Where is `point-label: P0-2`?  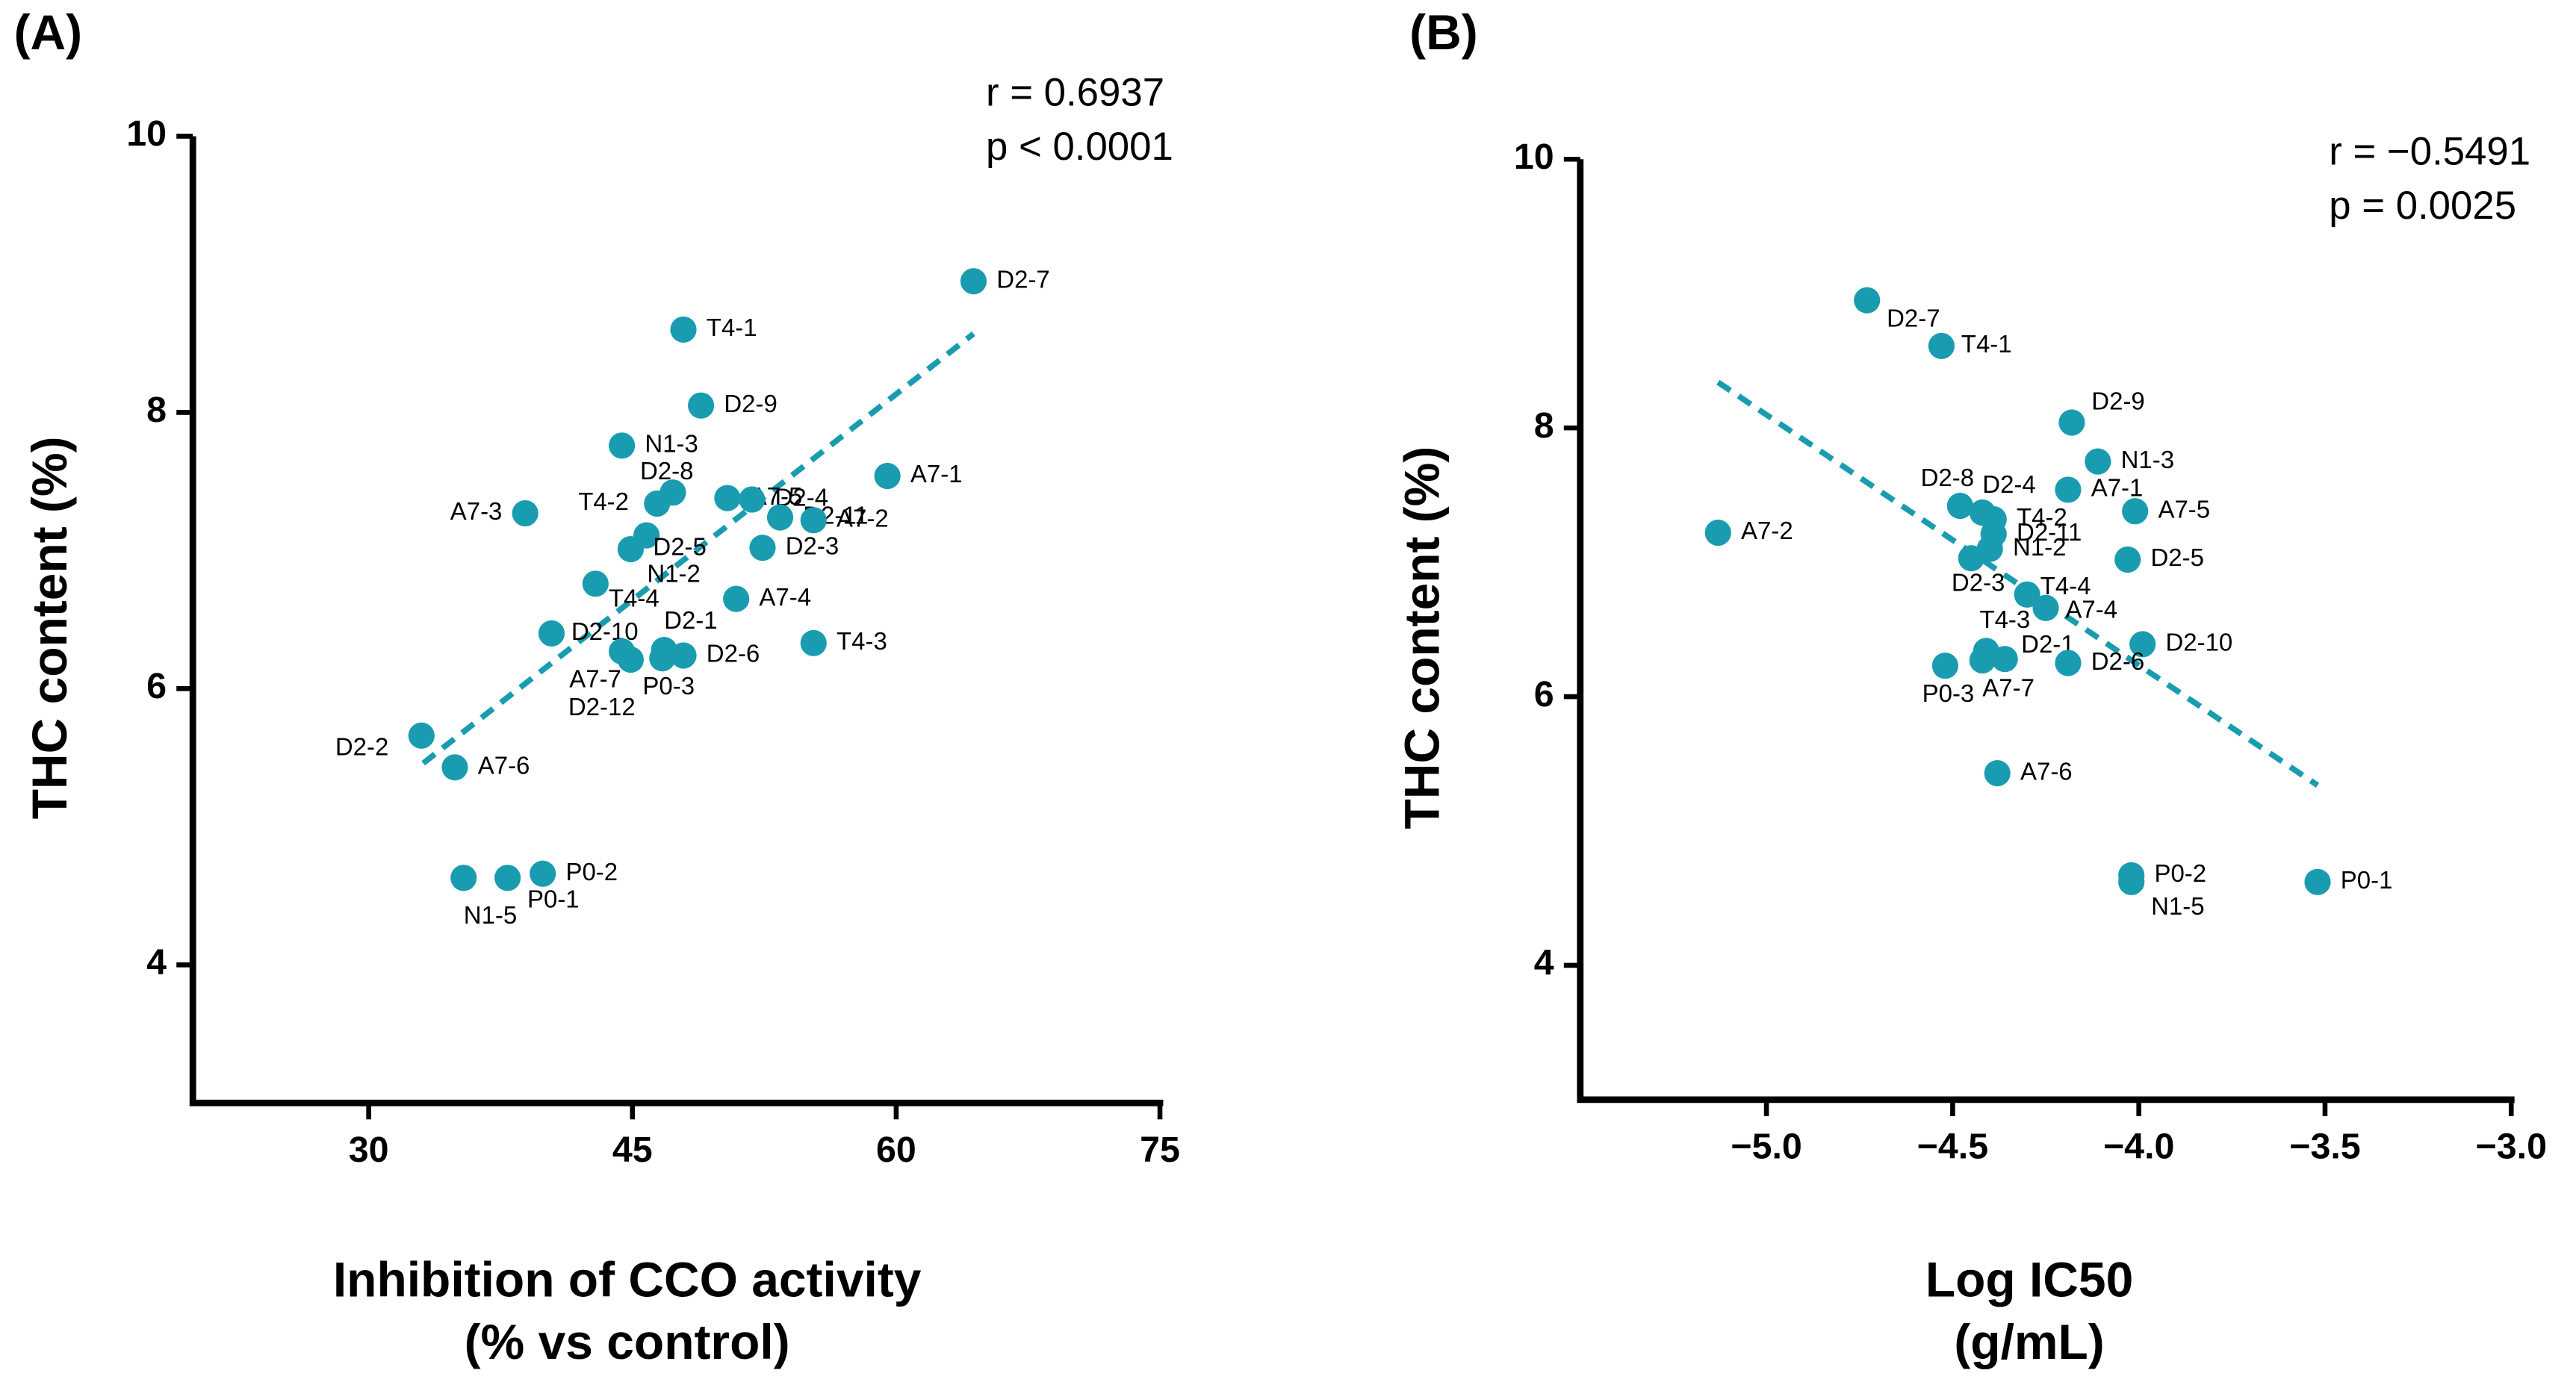
point-label: P0-2 is located at coordinates (591, 872).